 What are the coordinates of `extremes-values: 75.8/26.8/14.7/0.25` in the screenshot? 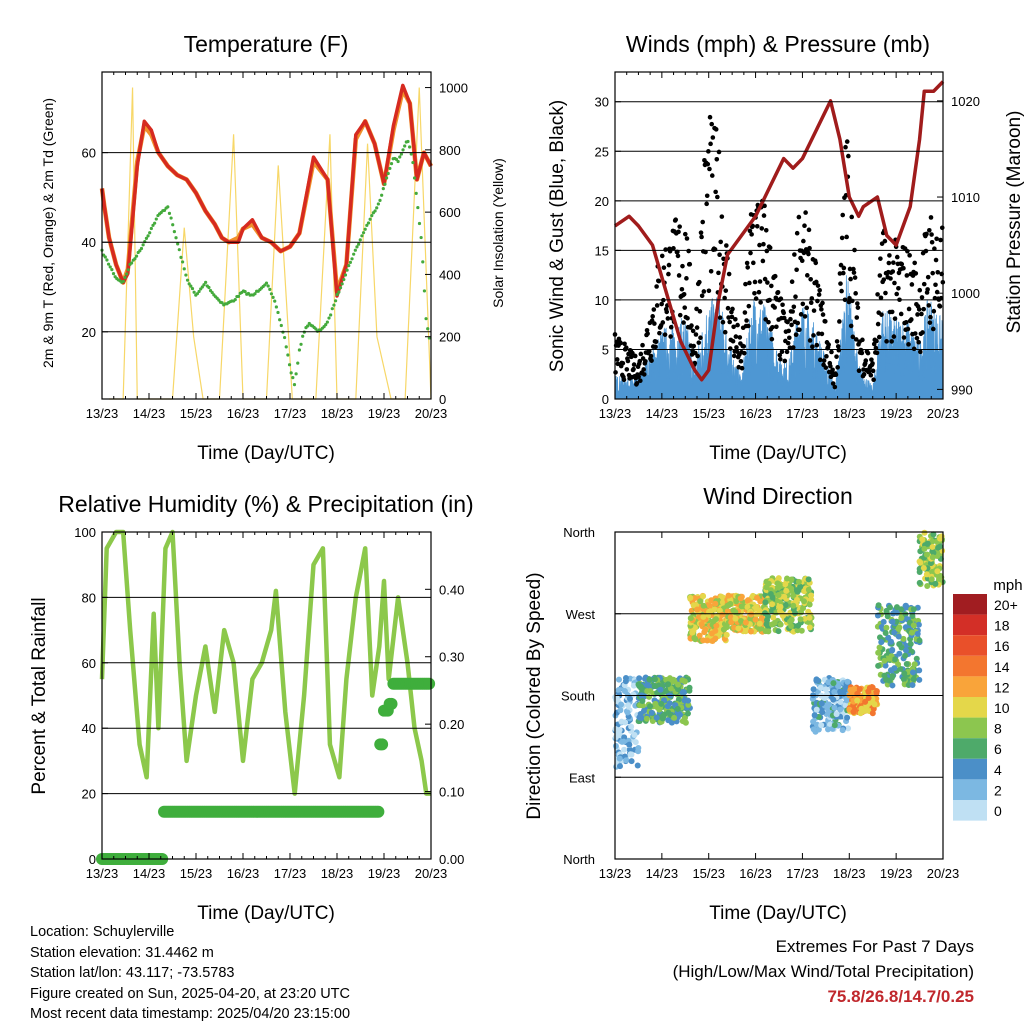 It's located at (900, 996).